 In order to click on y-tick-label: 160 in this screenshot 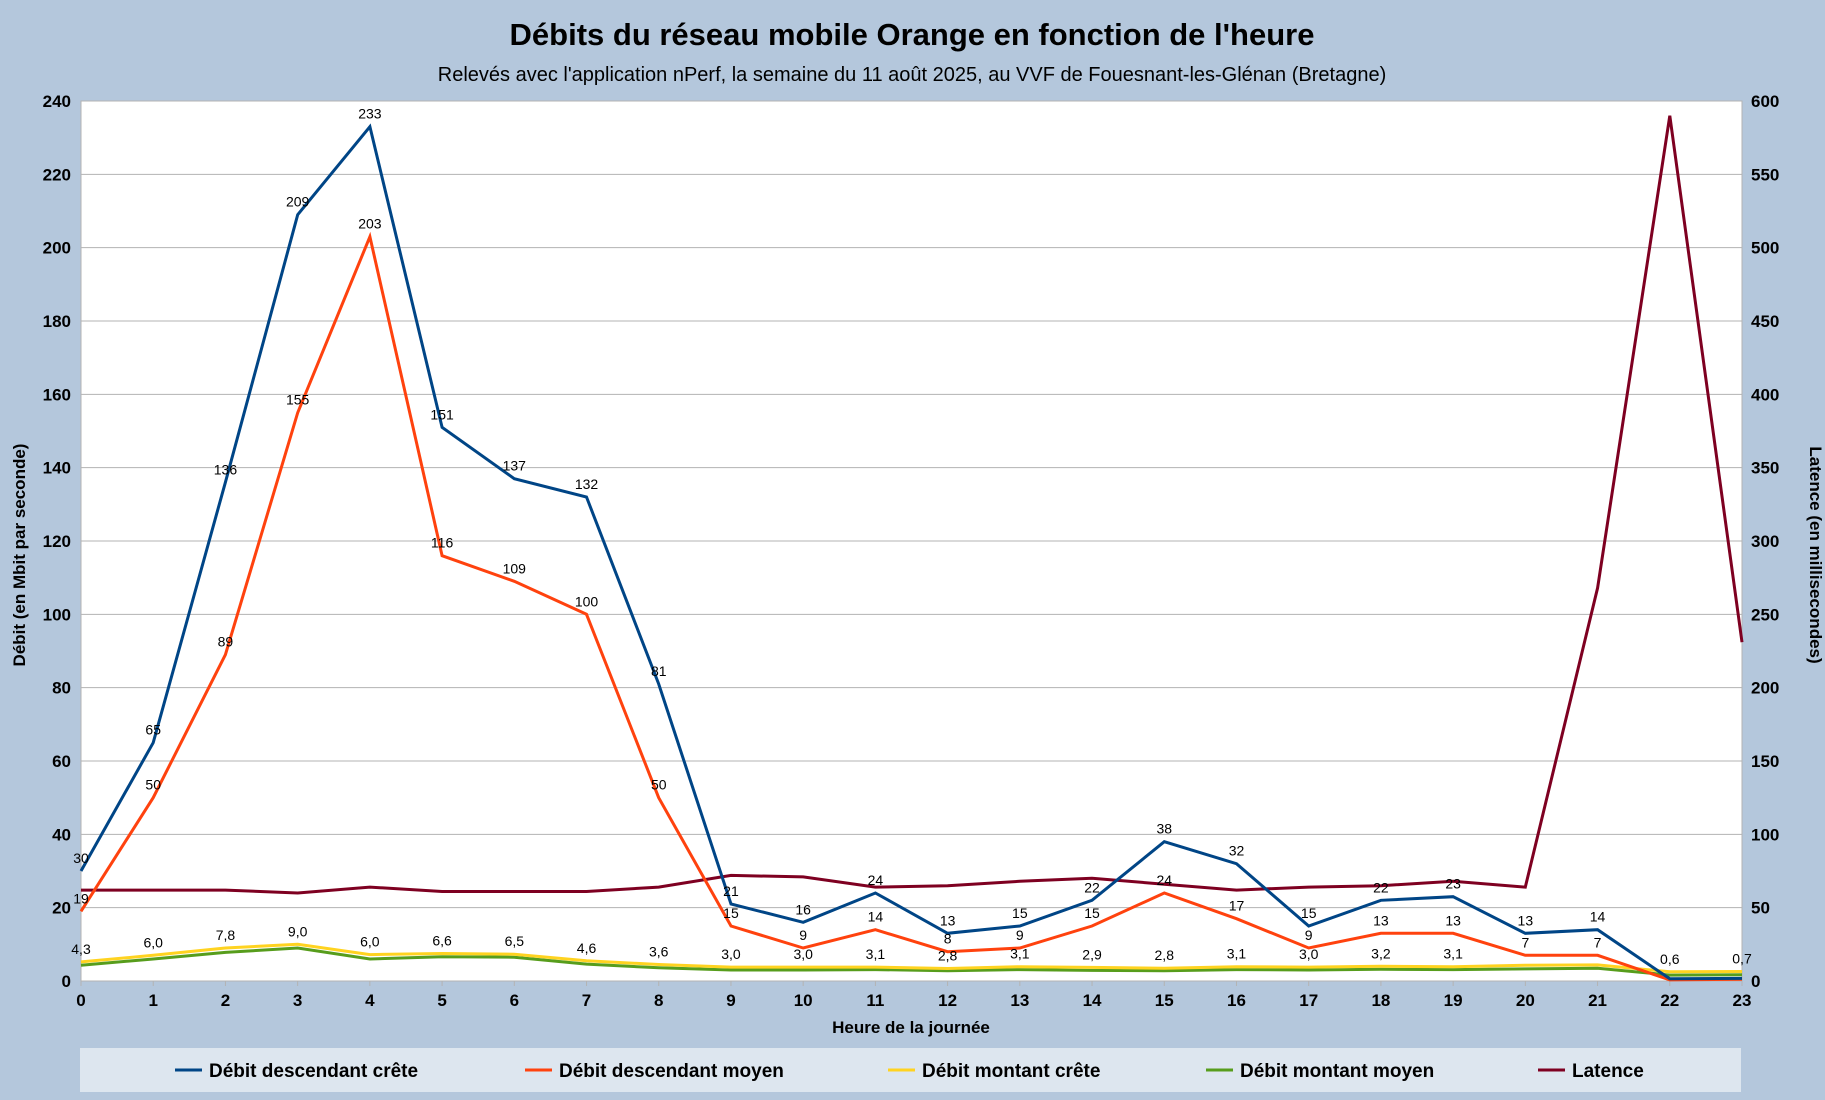, I will do `click(57, 394)`.